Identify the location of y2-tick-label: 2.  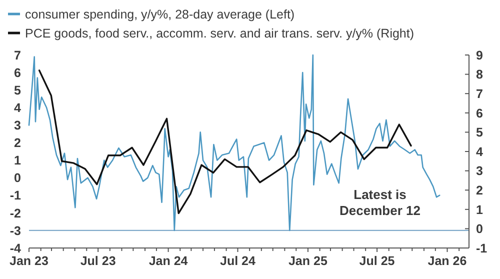
(479, 190).